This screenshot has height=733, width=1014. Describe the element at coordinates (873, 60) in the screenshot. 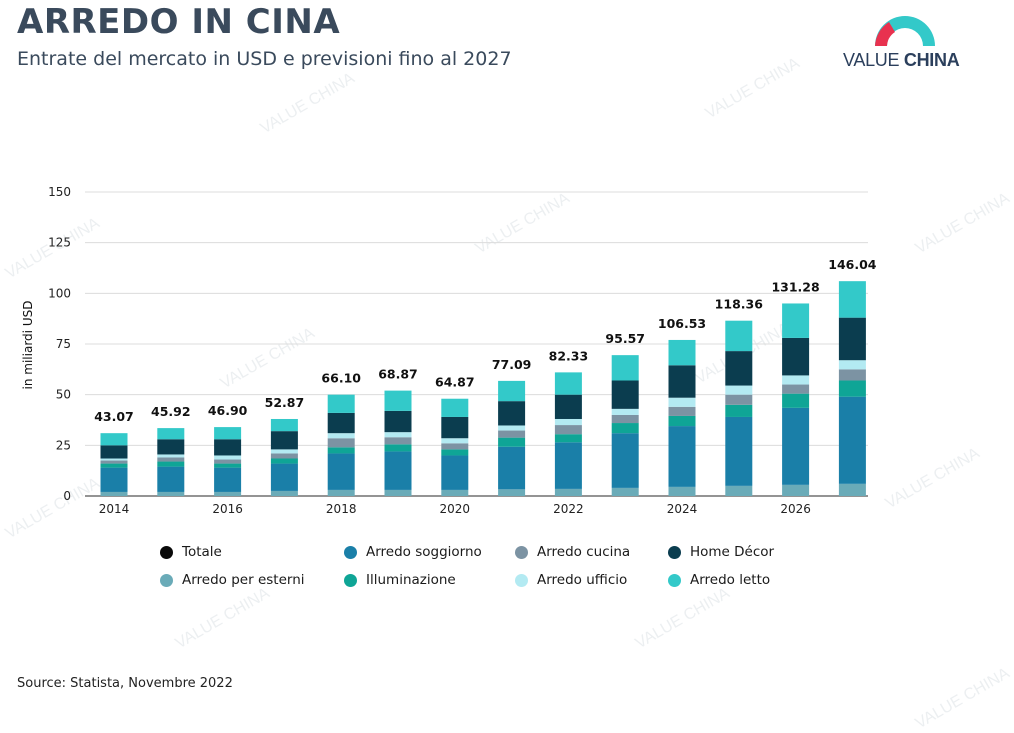

I see `logo-text-light: VALUE` at that location.